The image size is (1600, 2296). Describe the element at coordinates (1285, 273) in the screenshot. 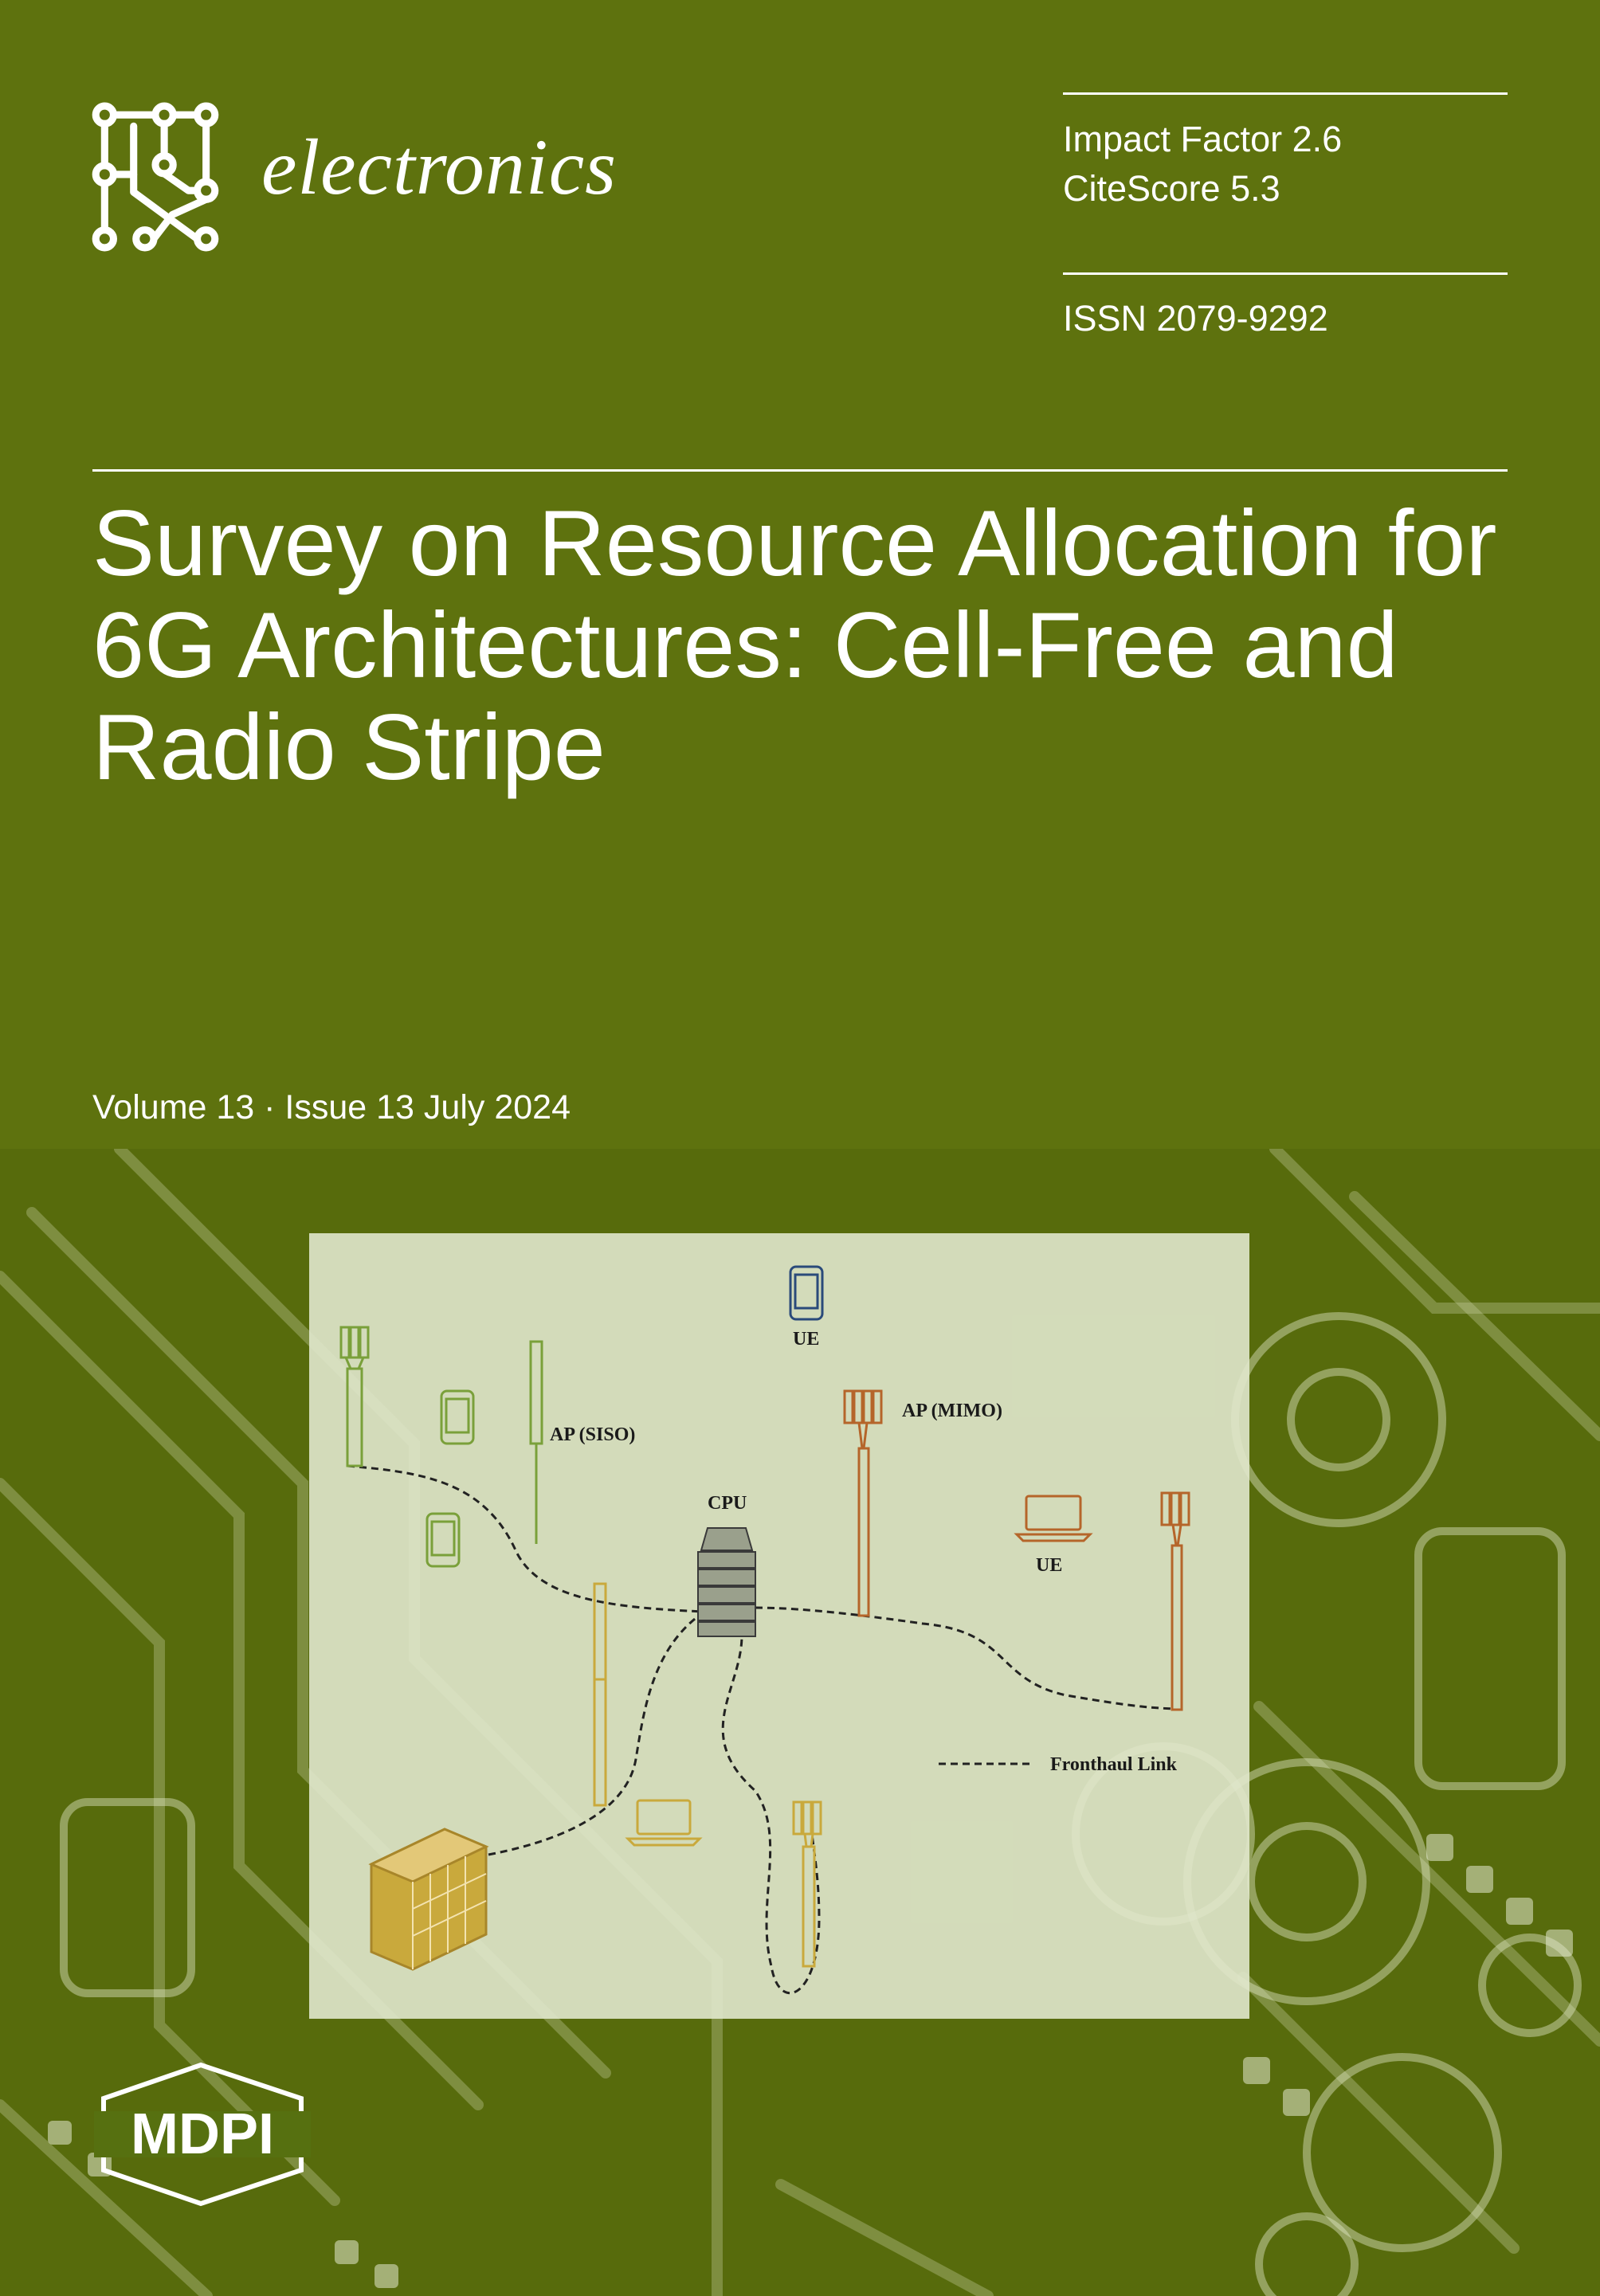

I see `metrics-rule` at that location.